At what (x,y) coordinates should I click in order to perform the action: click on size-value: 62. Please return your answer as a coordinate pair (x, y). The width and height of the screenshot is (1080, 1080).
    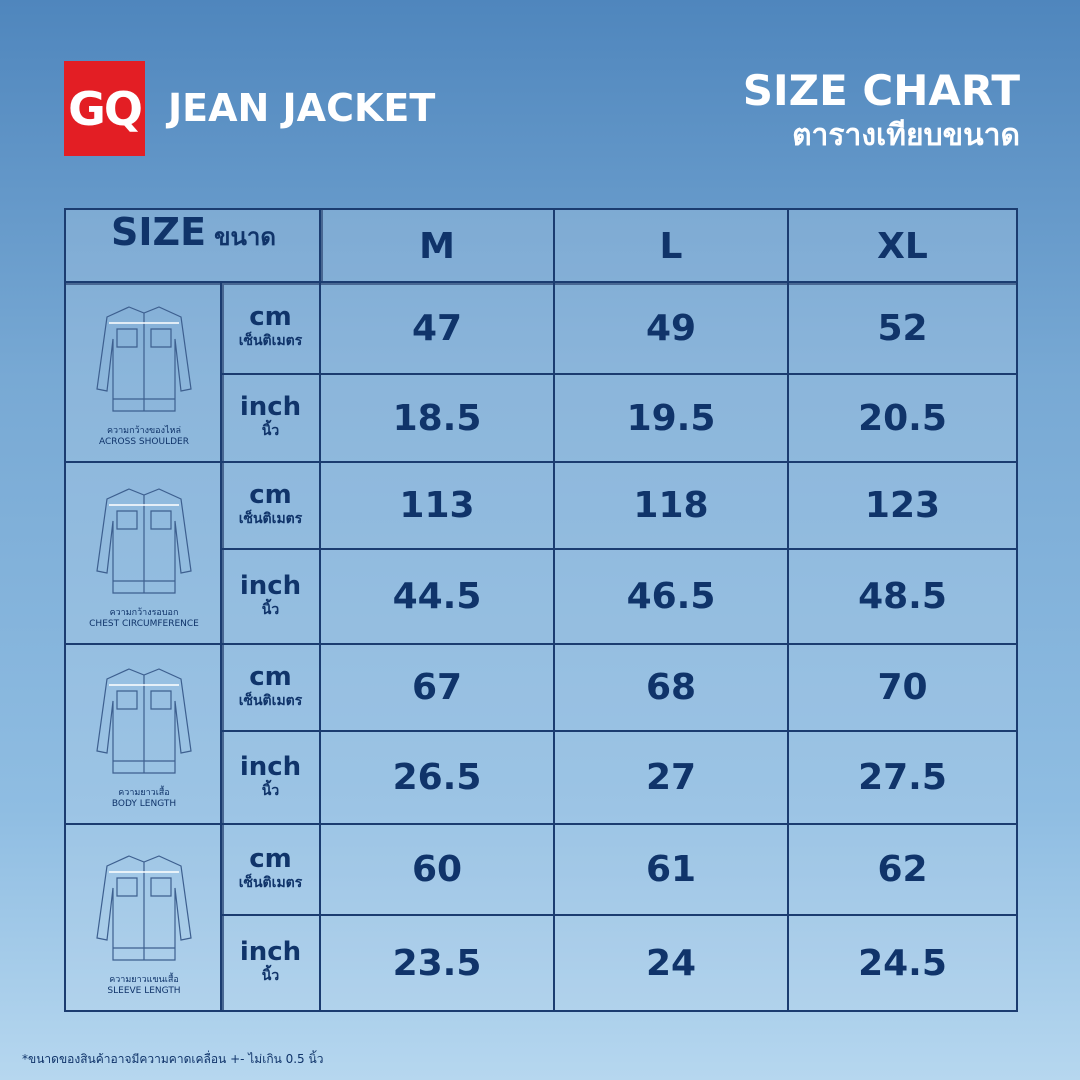
    Looking at the image, I should click on (902, 869).